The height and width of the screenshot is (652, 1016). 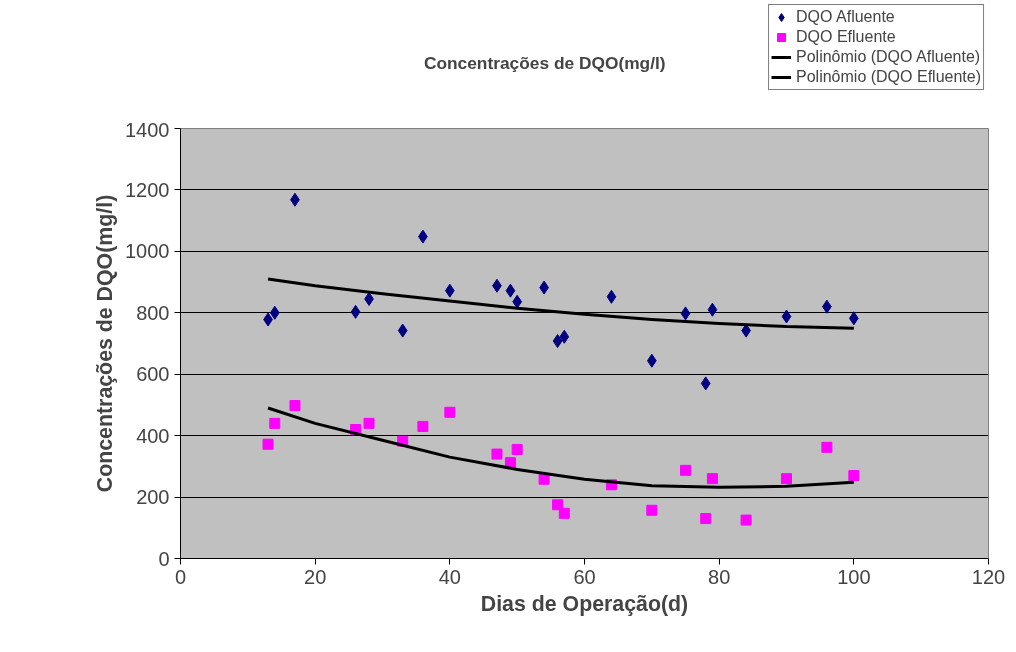 What do you see at coordinates (845, 17) in the screenshot?
I see `legend-label: DQO Afluente` at bounding box center [845, 17].